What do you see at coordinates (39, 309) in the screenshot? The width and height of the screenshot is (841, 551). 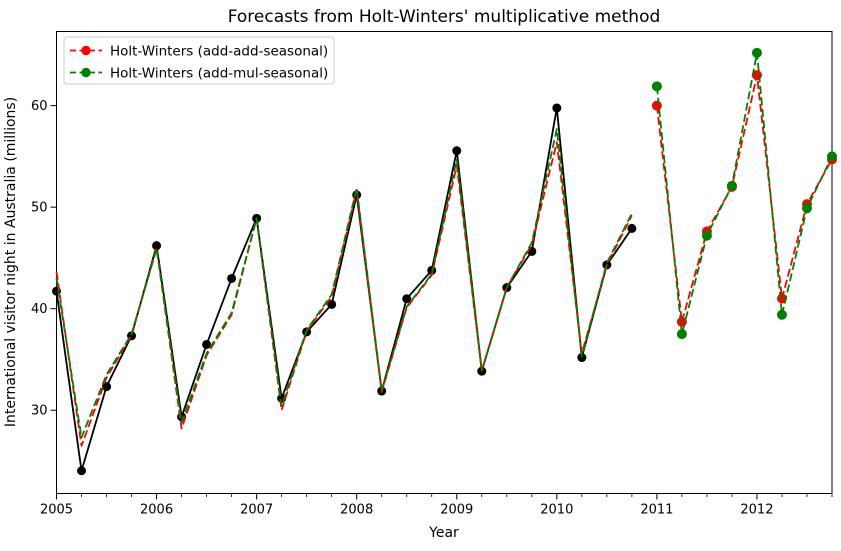 I see `y-tick-label: 40` at bounding box center [39, 309].